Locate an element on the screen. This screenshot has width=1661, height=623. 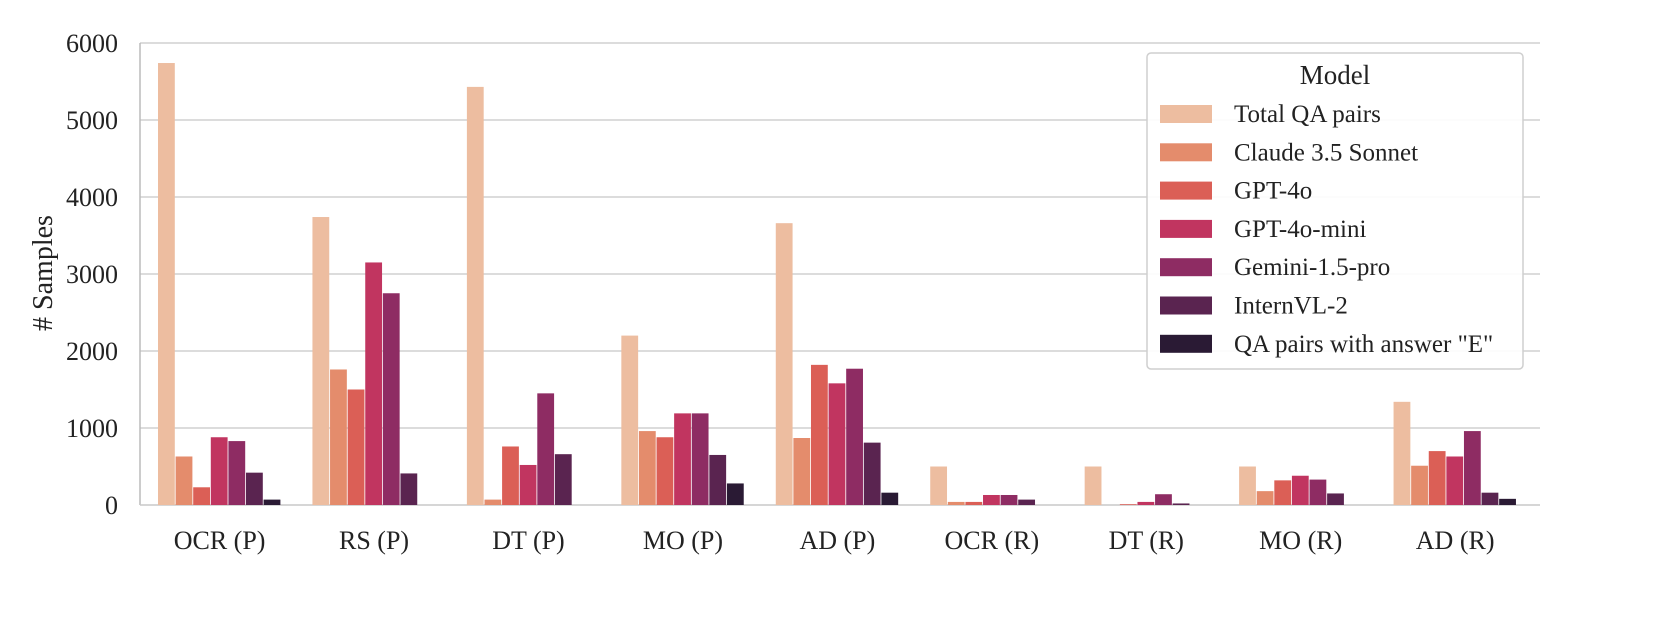
x-tick-label: DT (R) is located at coordinates (1146, 540).